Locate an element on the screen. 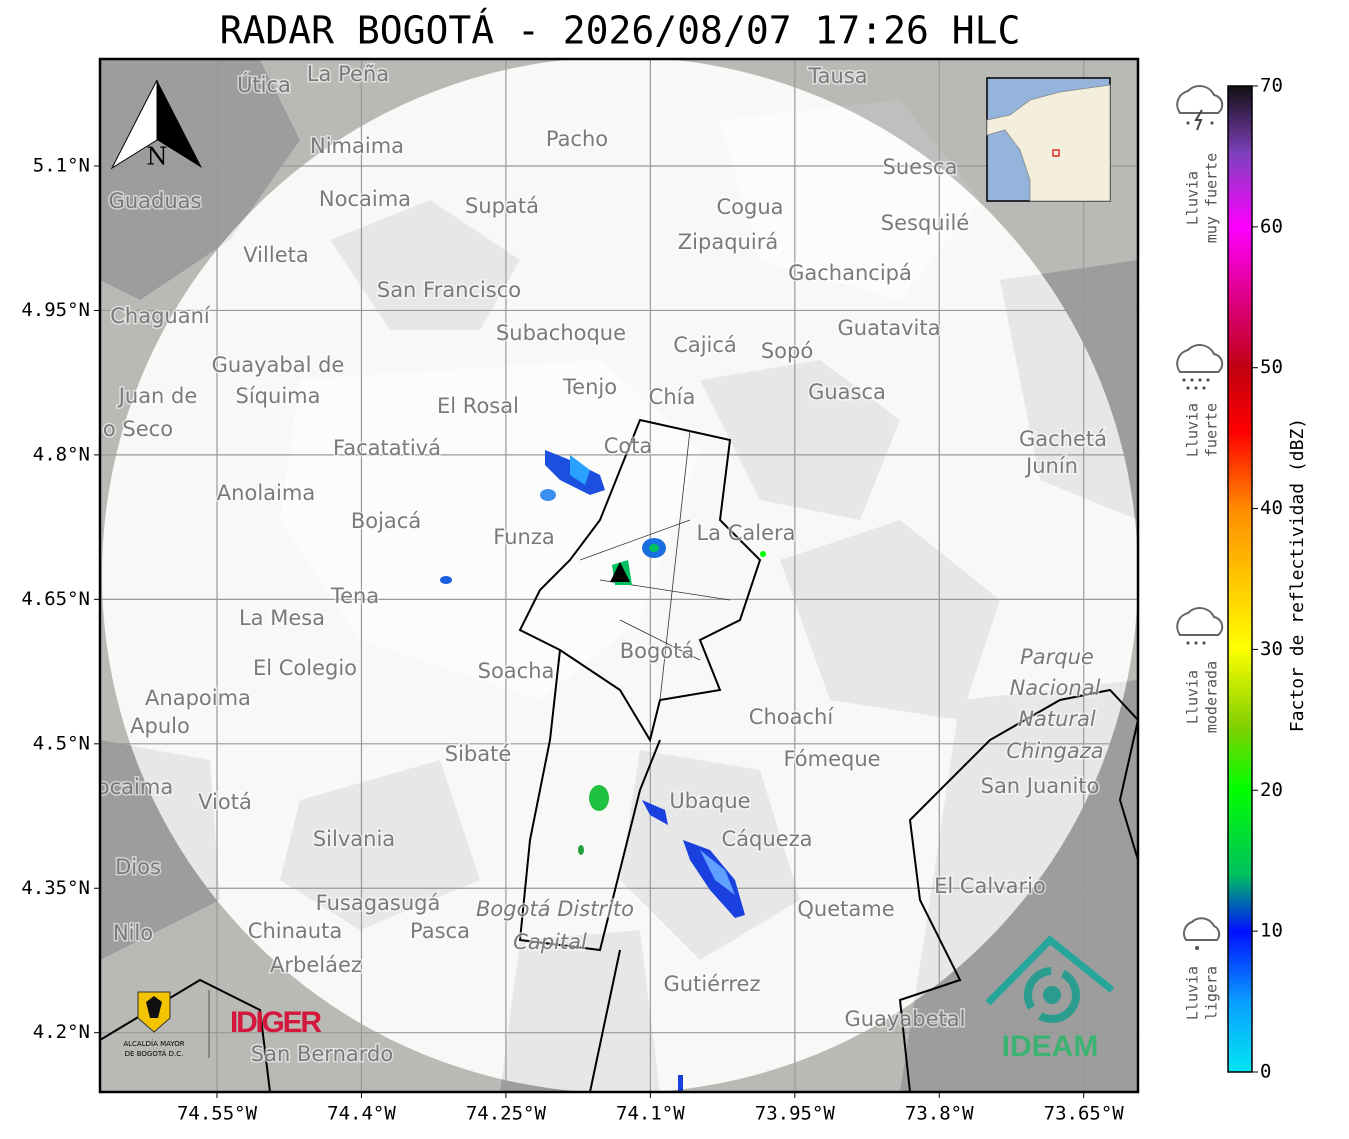  place-label: Sesquilé is located at coordinates (925, 223).